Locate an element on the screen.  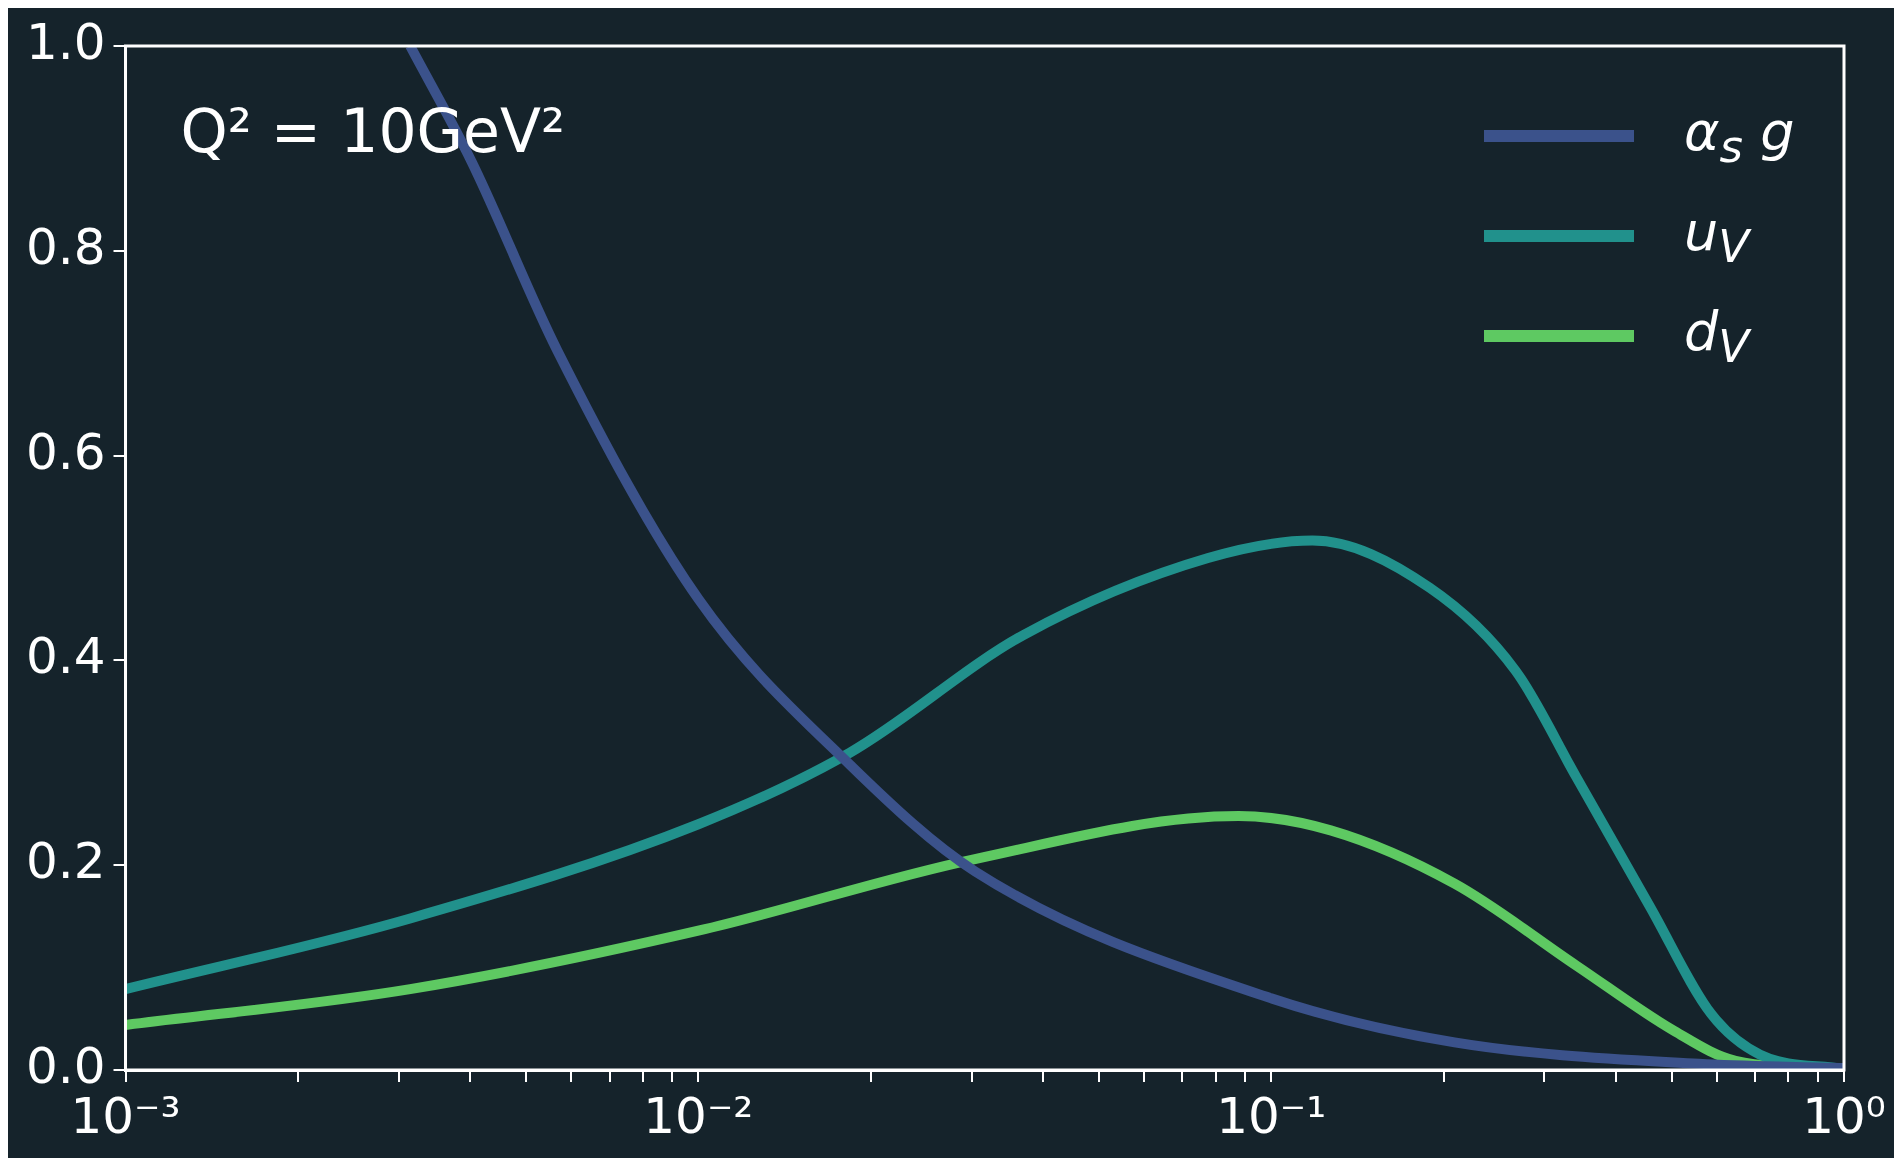
y-tick-label: 0.8 is located at coordinates (65, 246).